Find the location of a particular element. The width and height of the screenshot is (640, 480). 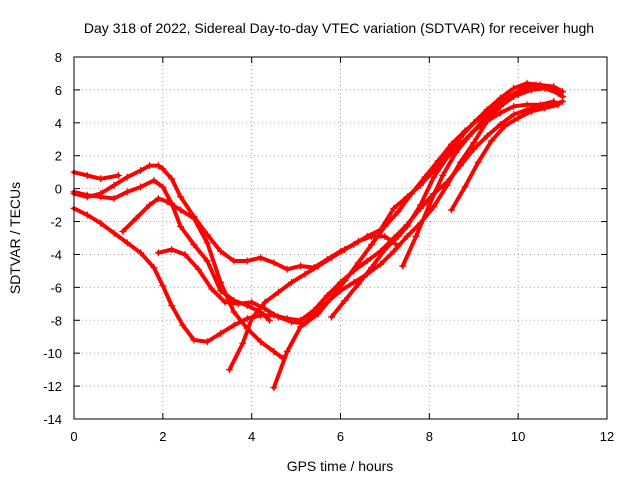

x-axis-title: GPS time / hours is located at coordinates (340, 466).